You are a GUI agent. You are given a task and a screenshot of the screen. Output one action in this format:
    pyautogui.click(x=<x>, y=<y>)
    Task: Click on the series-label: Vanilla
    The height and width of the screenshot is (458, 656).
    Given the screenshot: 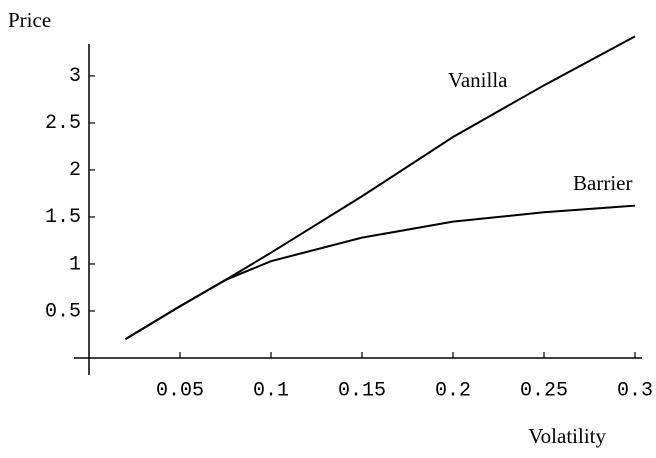 What is the action you would take?
    pyautogui.click(x=478, y=80)
    